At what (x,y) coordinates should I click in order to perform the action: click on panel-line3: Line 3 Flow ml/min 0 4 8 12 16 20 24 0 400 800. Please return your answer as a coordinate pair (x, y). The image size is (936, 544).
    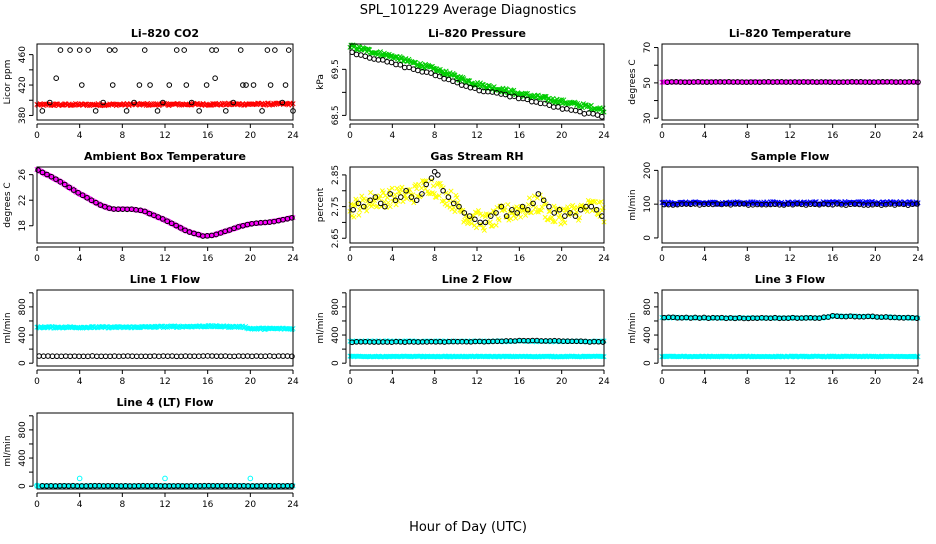
    Looking at the image, I should click on (776, 330).